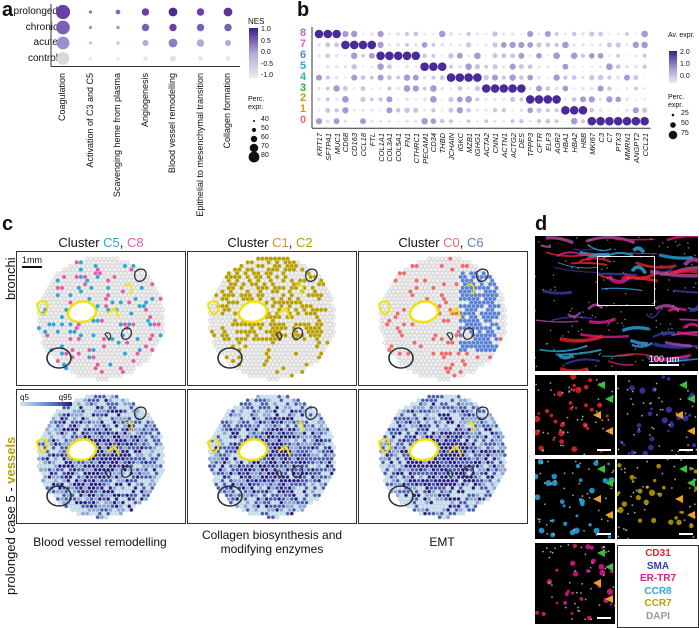 The height and width of the screenshot is (628, 699). Describe the element at coordinates (685, 133) in the screenshot. I see `panel-b-perc-tick: 75` at that location.